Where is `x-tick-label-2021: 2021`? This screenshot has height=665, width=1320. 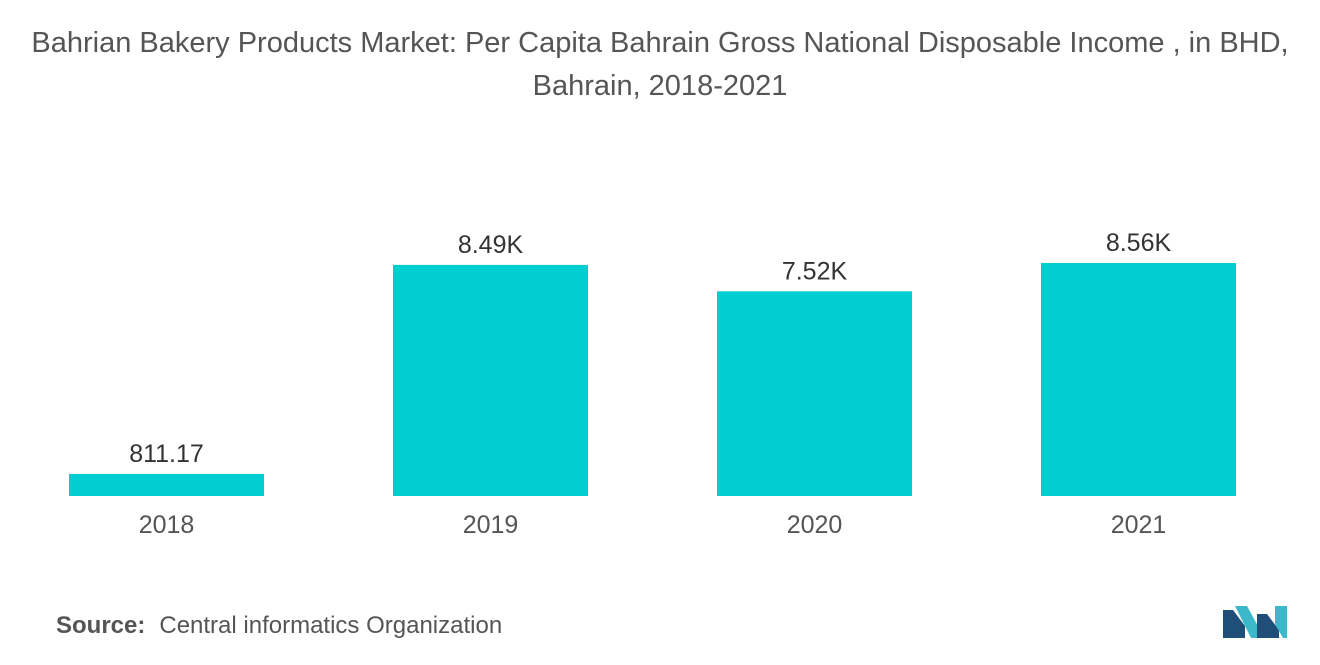
x-tick-label-2021: 2021 is located at coordinates (1139, 525).